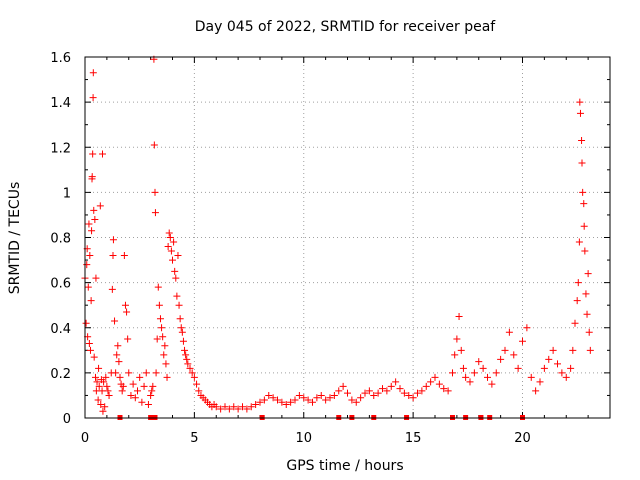 The height and width of the screenshot is (480, 640). What do you see at coordinates (60, 239) in the screenshot?
I see `y-tick-label: 0.8` at bounding box center [60, 239].